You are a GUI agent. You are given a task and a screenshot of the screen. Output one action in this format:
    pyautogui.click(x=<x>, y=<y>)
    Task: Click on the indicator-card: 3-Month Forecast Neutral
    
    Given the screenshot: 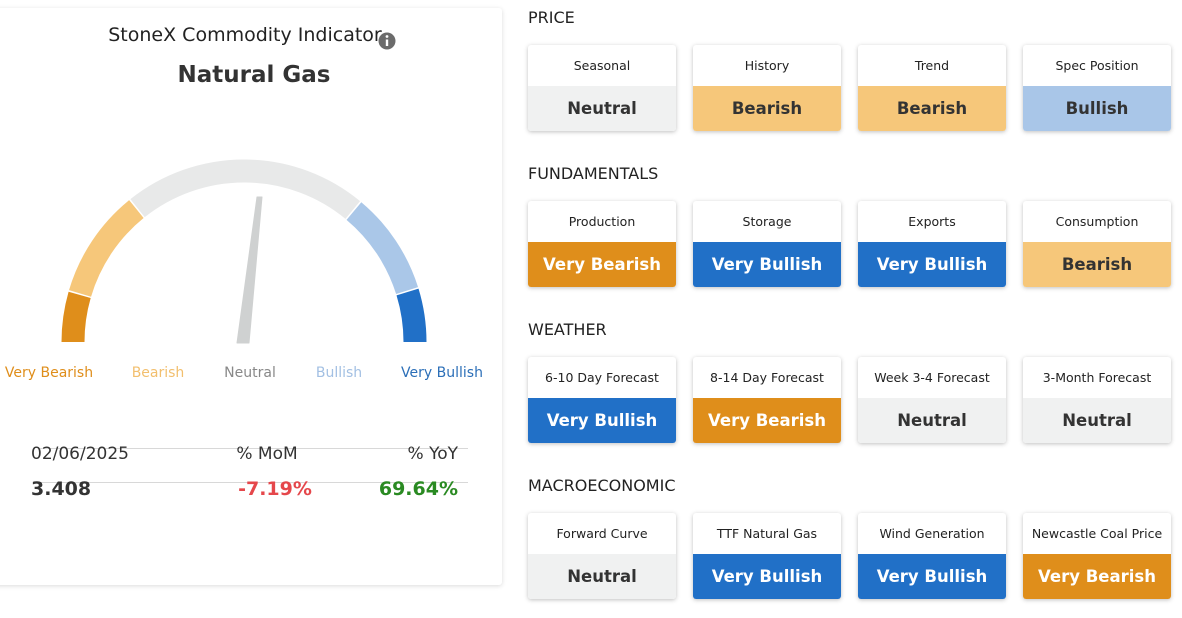 What is the action you would take?
    pyautogui.click(x=1097, y=400)
    